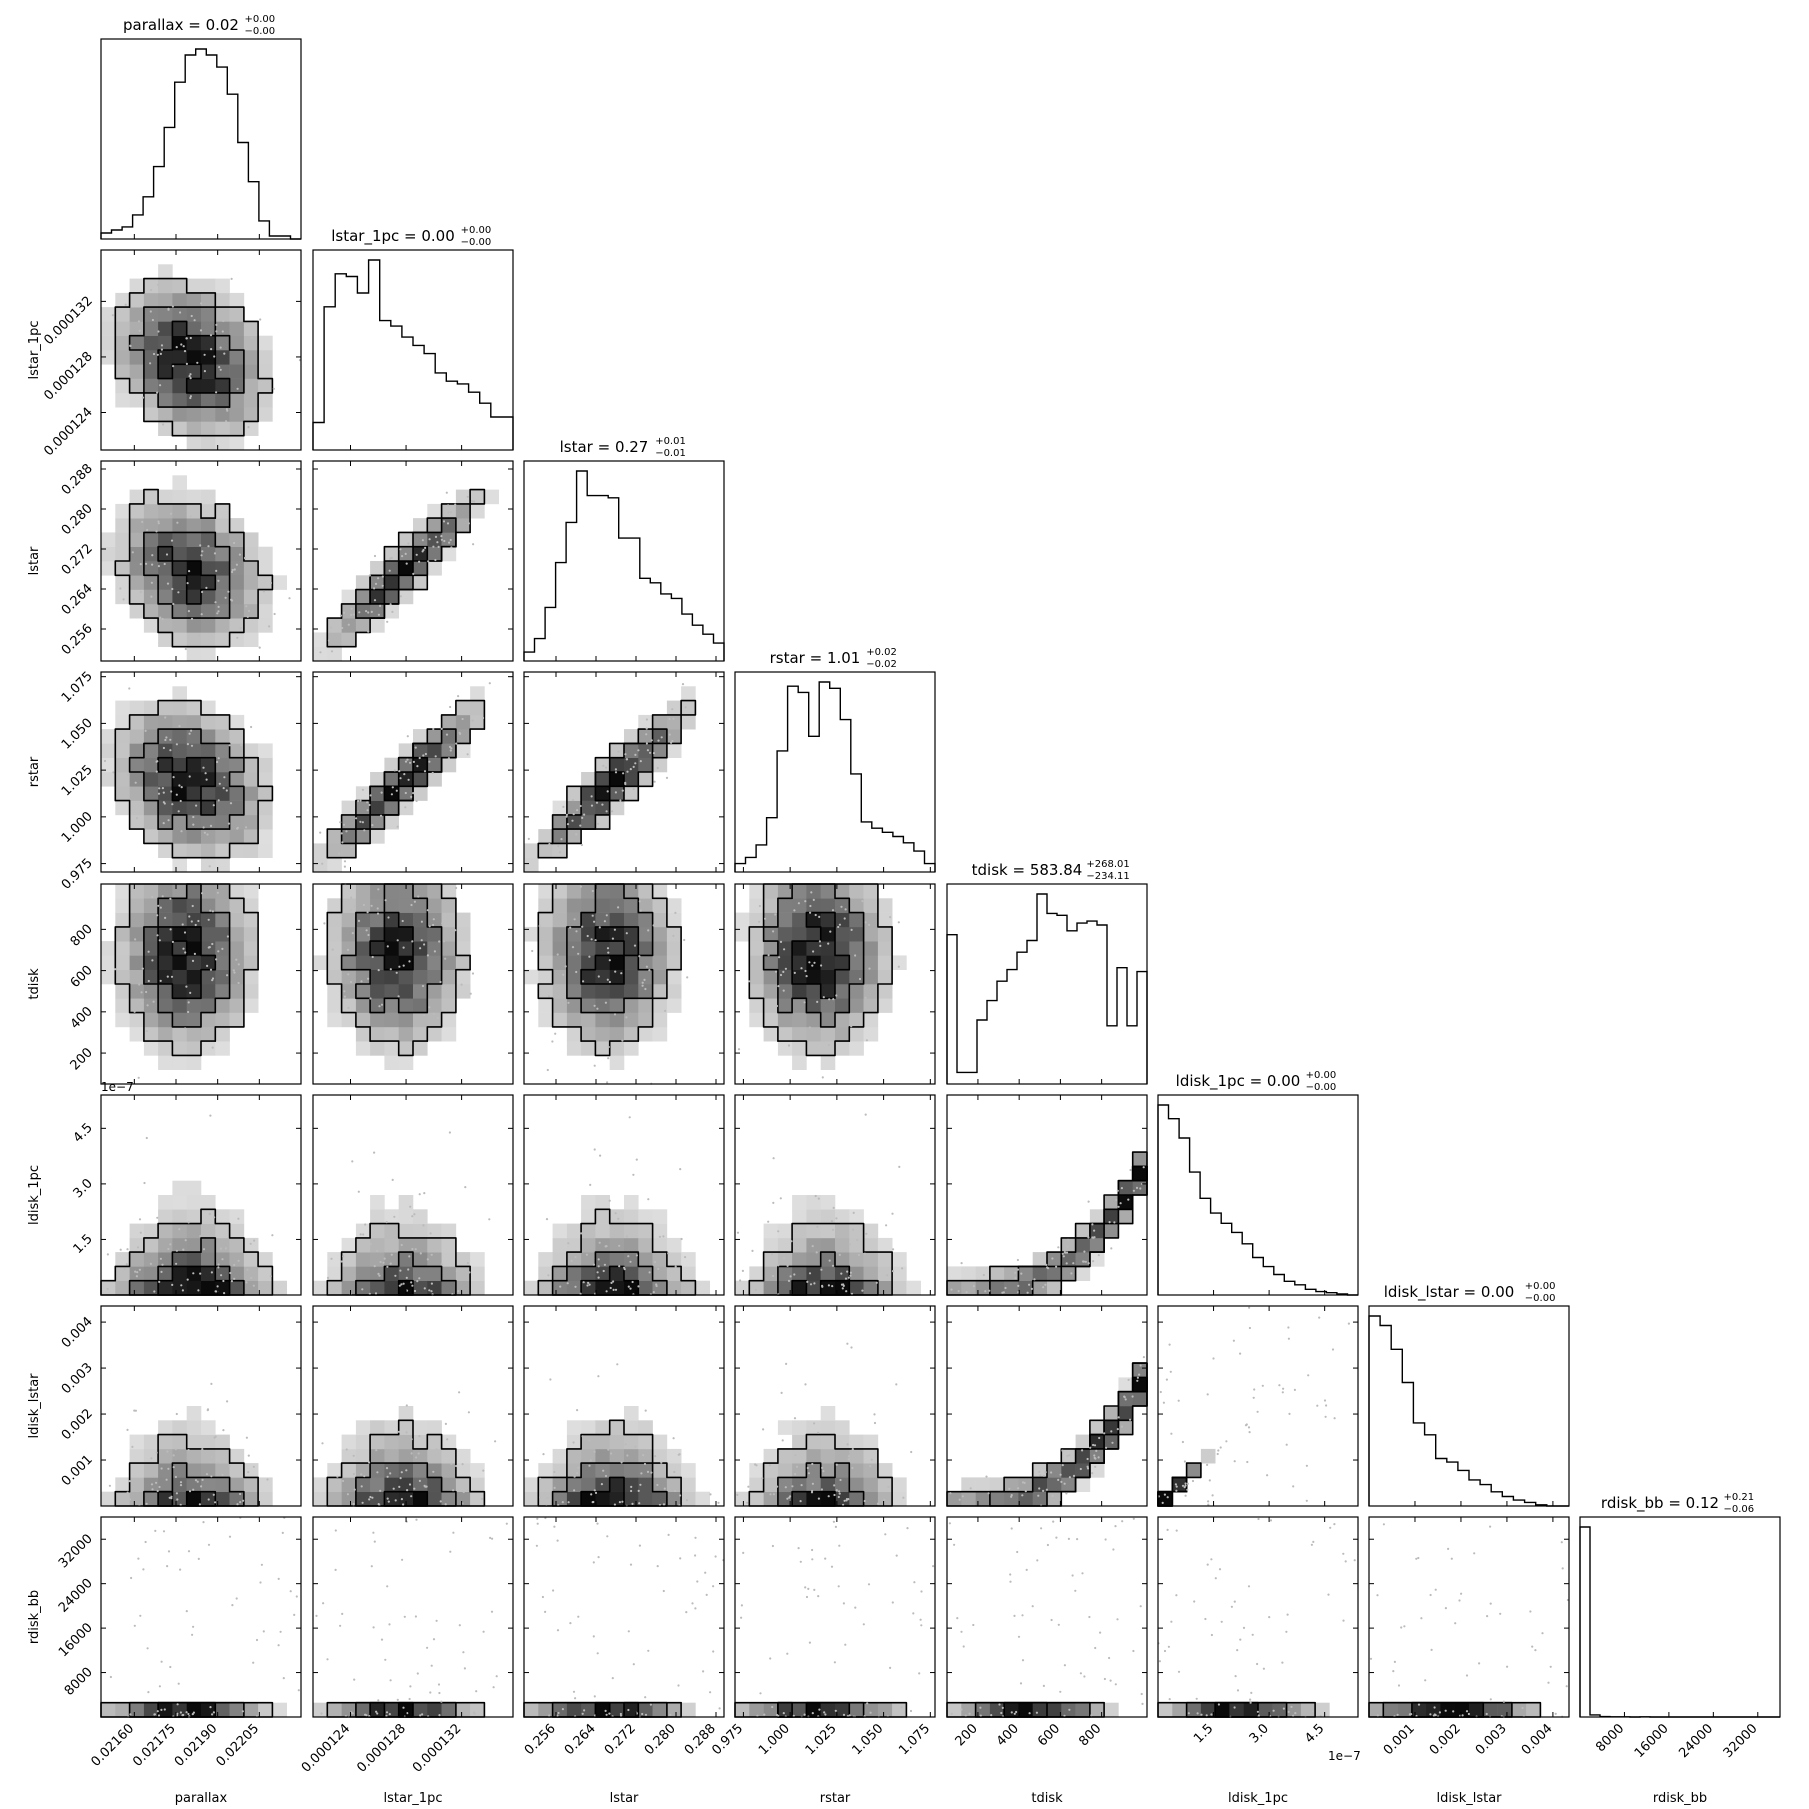  Describe the element at coordinates (1132, 1188) in the screenshot. I see `contour-line` at that location.